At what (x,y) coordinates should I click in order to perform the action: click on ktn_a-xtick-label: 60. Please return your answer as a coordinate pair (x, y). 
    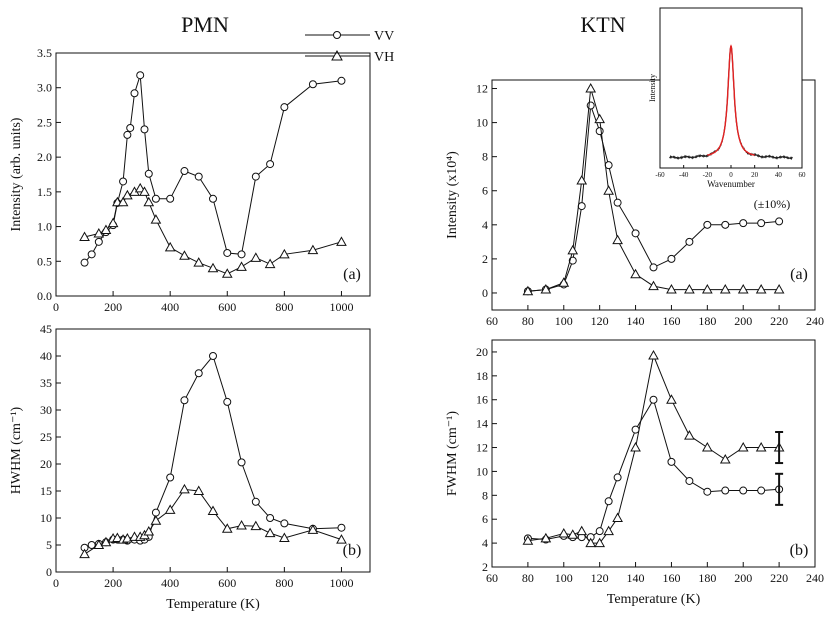
    Looking at the image, I should click on (492, 321).